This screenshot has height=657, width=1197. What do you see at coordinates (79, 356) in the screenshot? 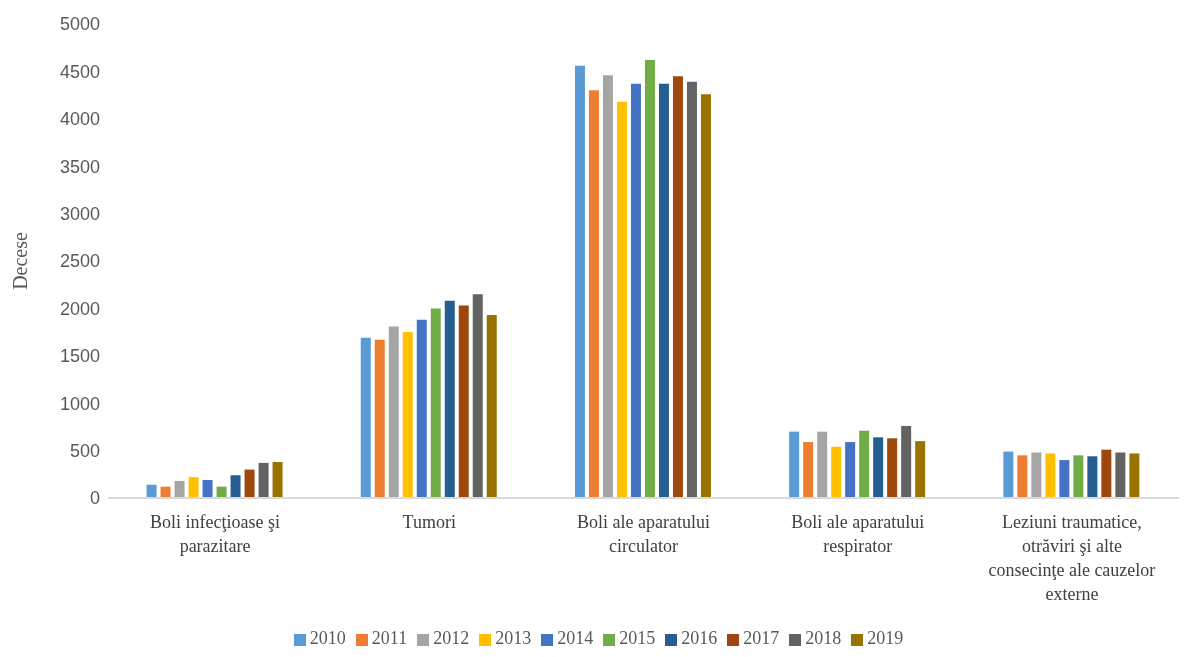
I see `y-tick-label: 1500` at bounding box center [79, 356].